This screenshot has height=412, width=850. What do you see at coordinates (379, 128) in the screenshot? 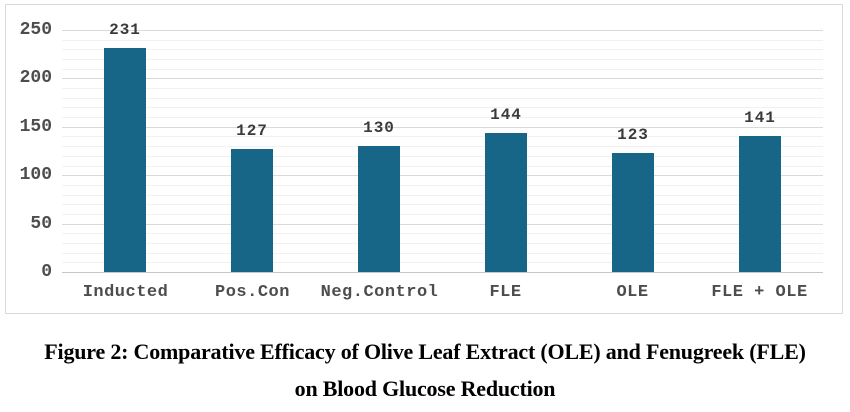
I see `value-label-neg-control: 130` at bounding box center [379, 128].